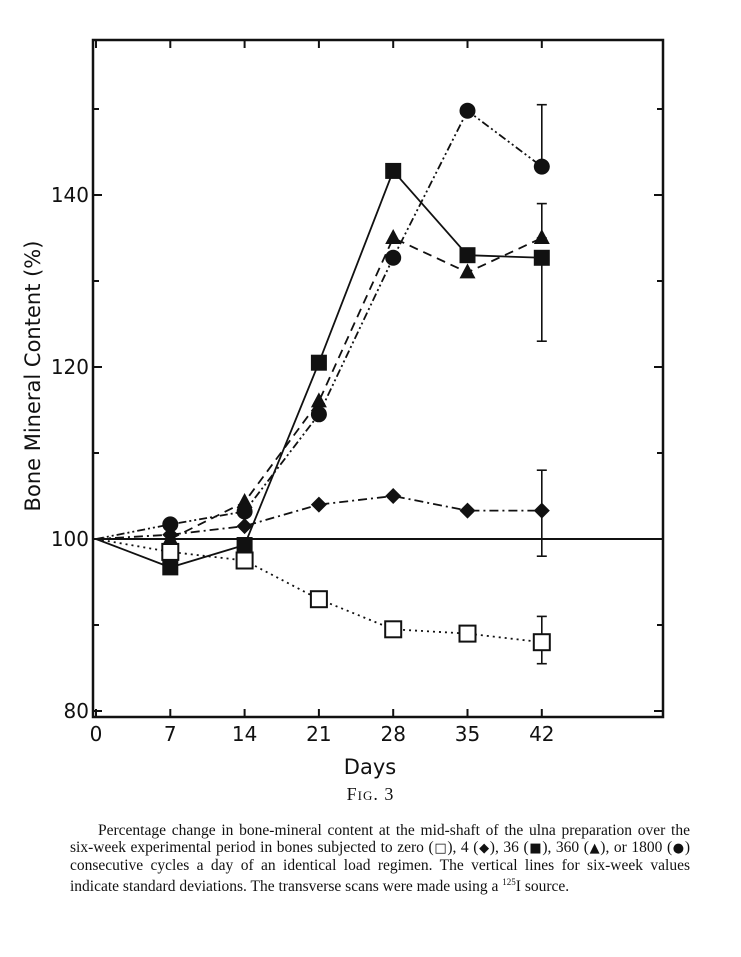 The image size is (741, 957). Describe the element at coordinates (318, 734) in the screenshot. I see `x-tick-label: 21` at that location.